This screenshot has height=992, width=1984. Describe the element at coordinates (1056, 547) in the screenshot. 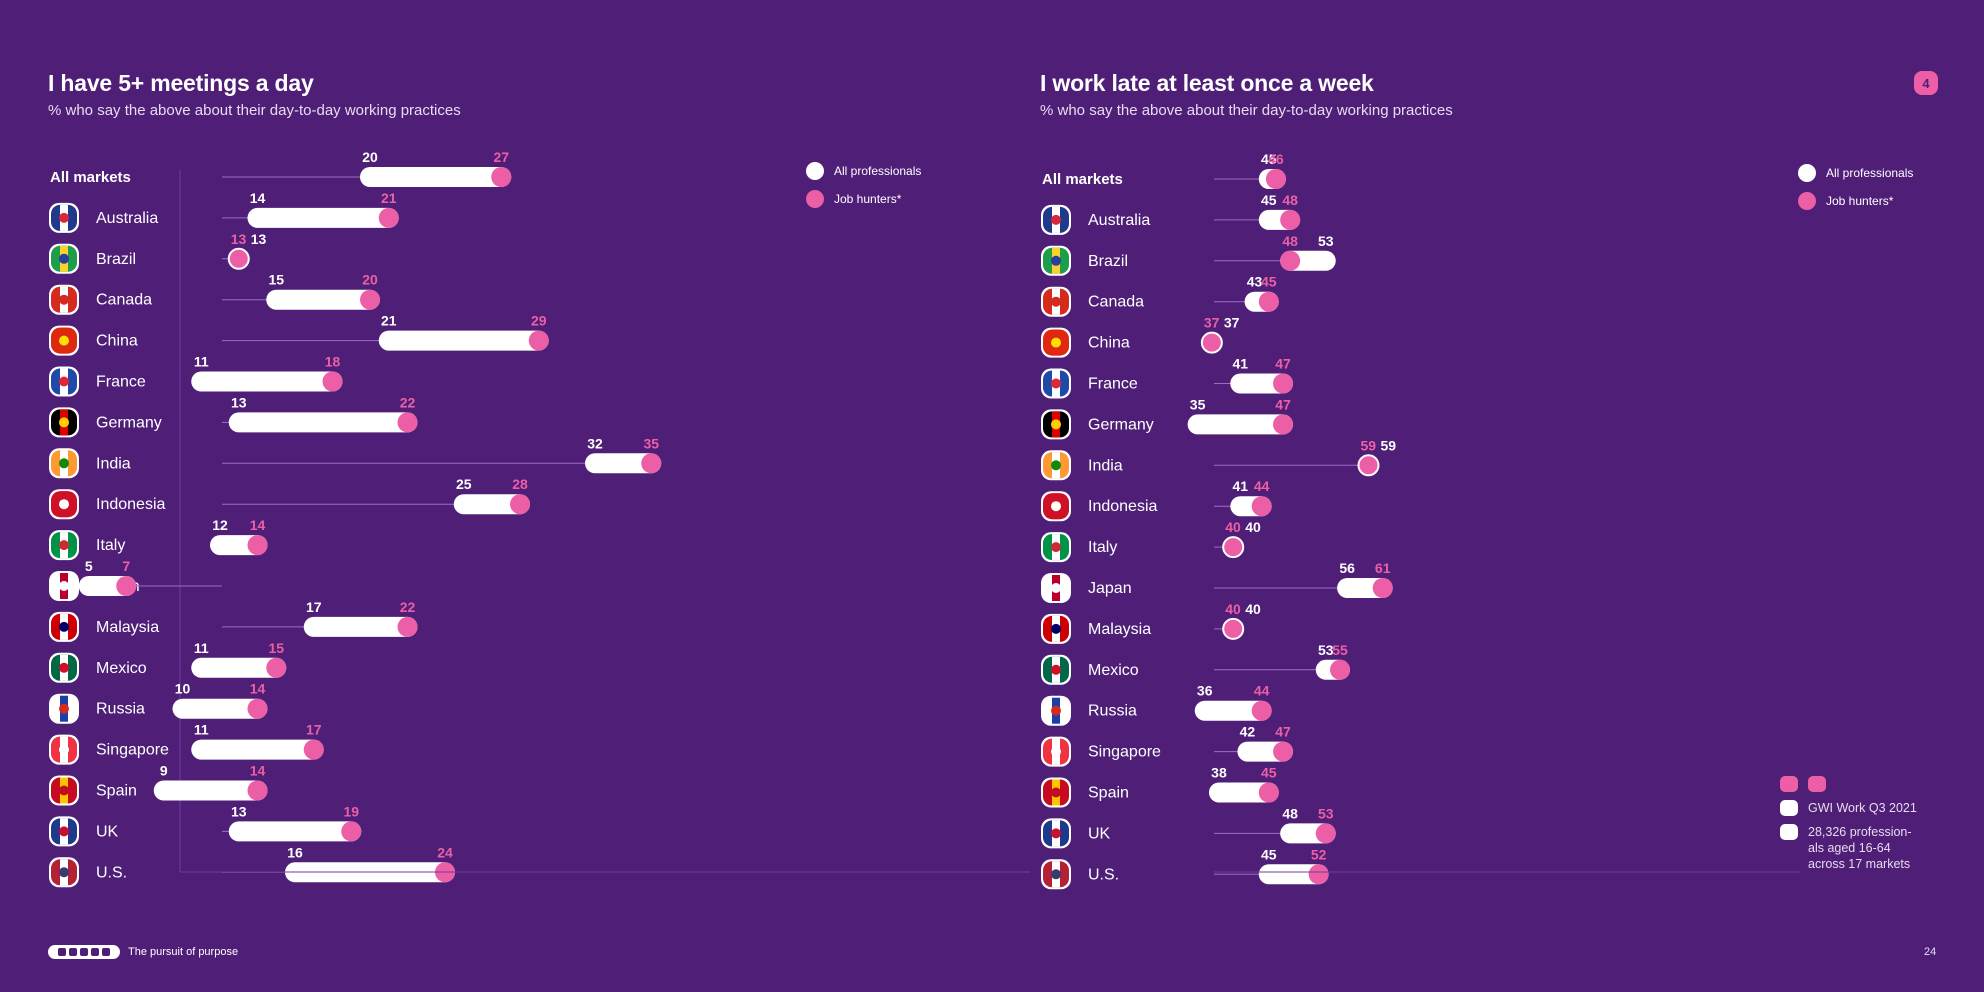

I see `flag-italy-icon` at that location.